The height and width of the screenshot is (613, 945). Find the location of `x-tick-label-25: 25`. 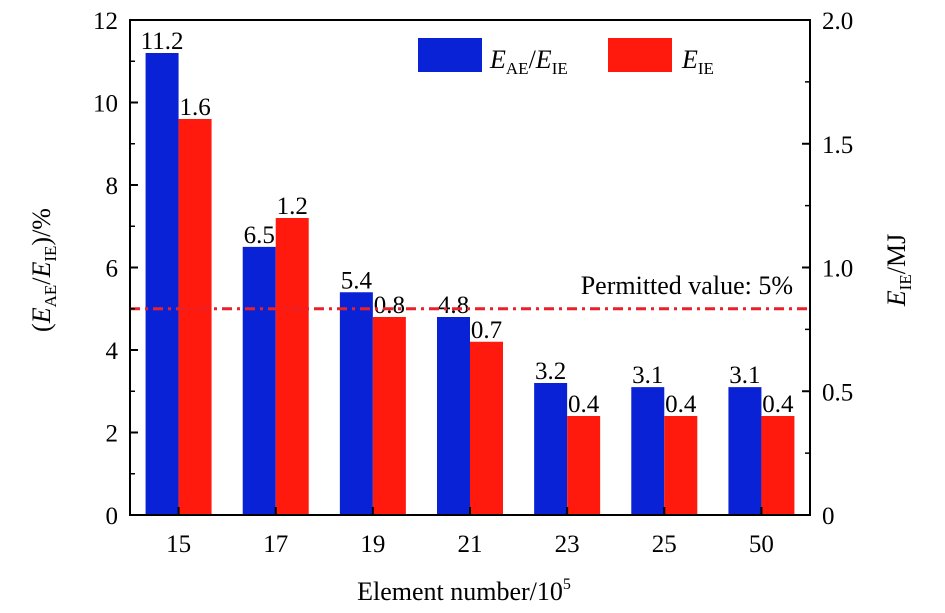

x-tick-label-25: 25 is located at coordinates (664, 544).